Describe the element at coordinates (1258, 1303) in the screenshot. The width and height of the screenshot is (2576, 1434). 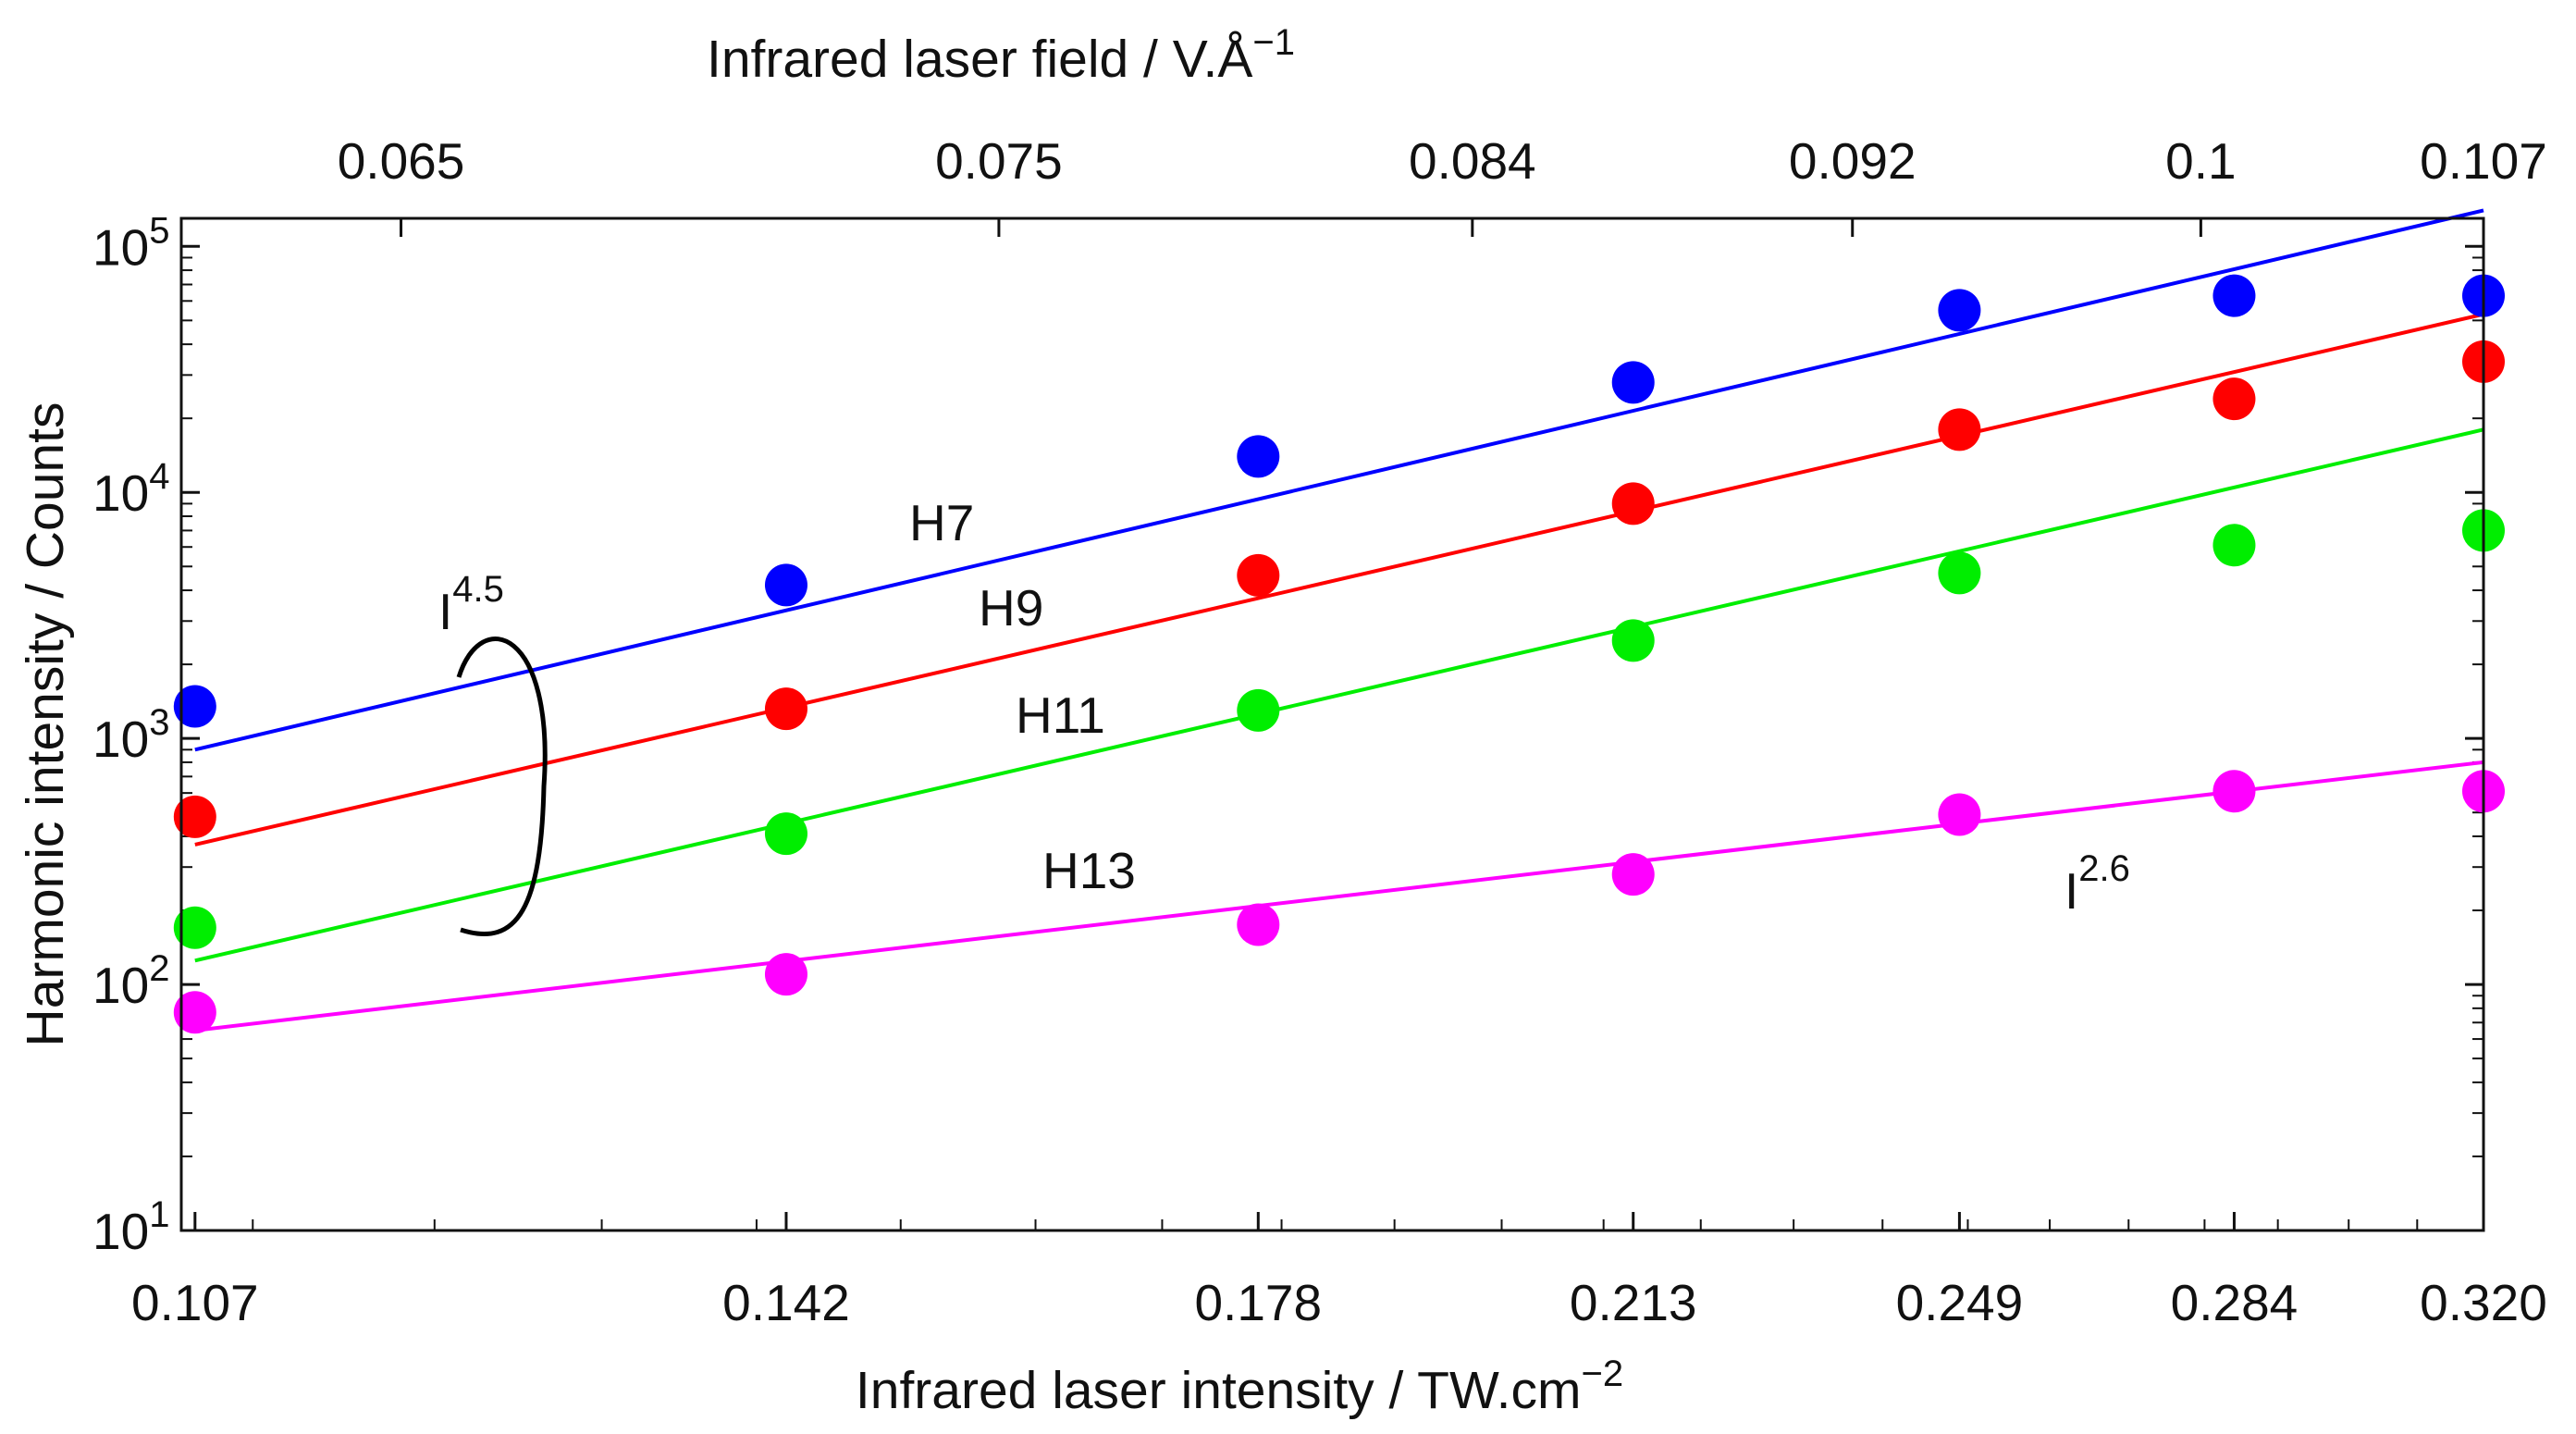
I see `x-tick-label: 0.178` at that location.